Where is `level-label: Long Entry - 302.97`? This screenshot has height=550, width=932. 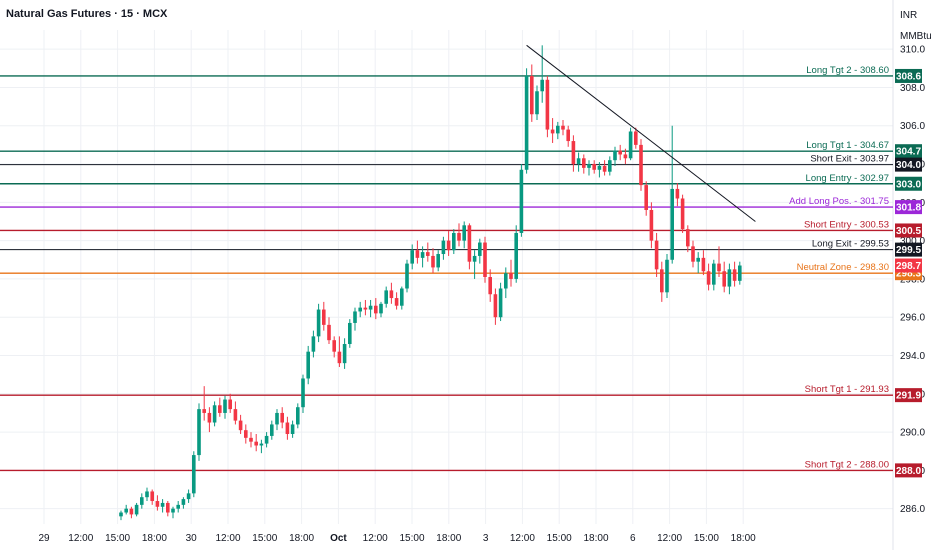 level-label: Long Entry - 302.97 is located at coordinates (847, 178).